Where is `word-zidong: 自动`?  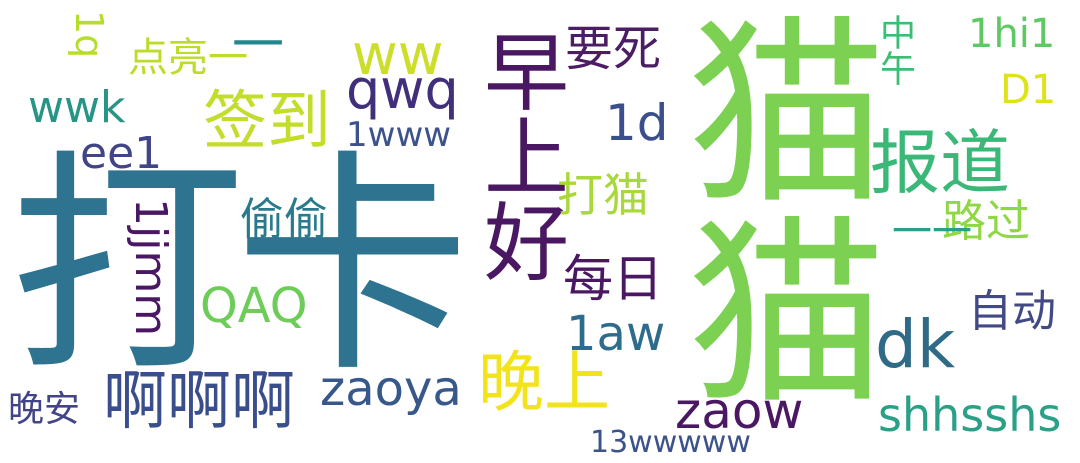 word-zidong: 自动 is located at coordinates (1012, 311).